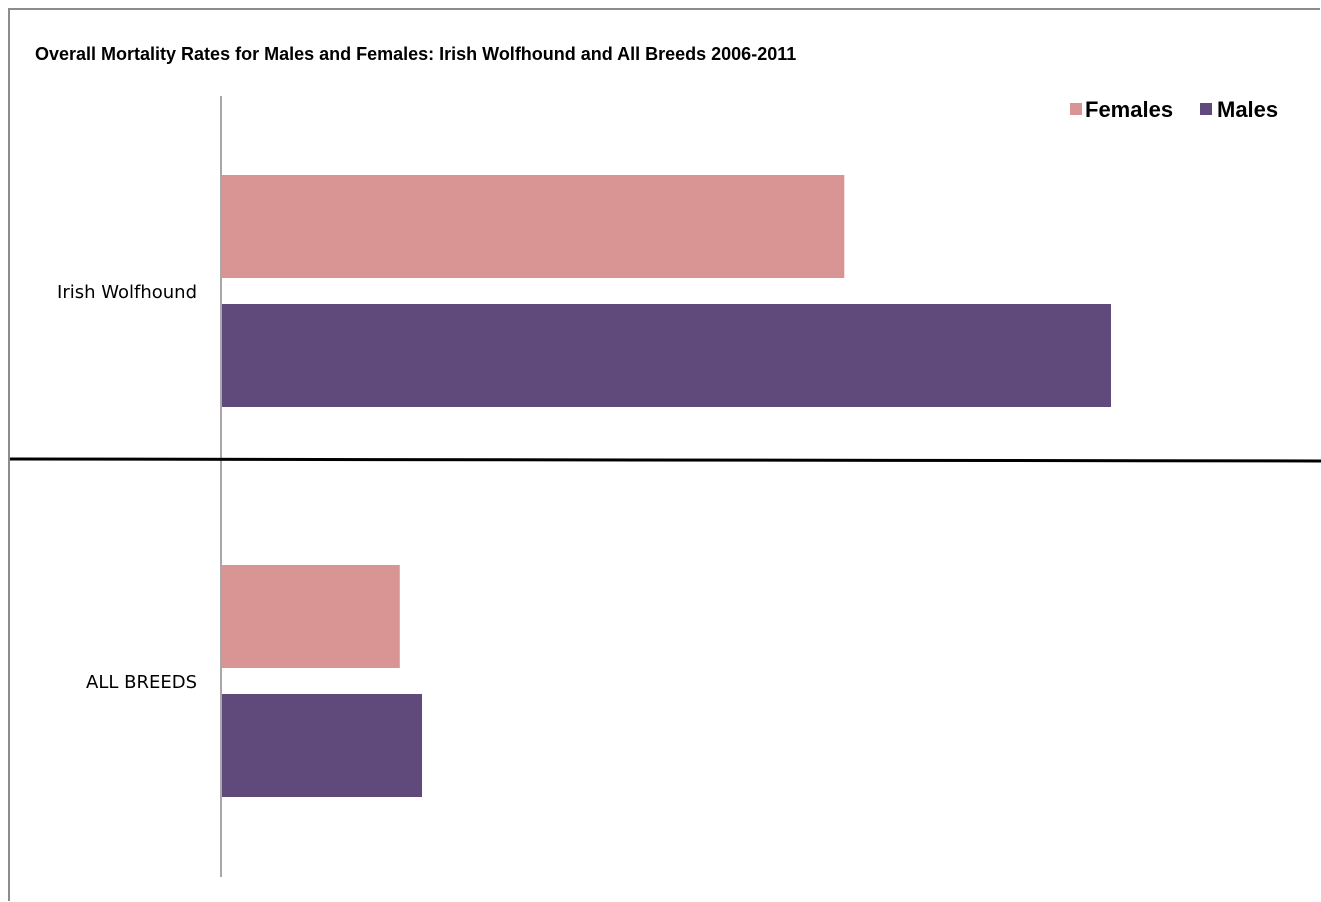 The height and width of the screenshot is (902, 1321). What do you see at coordinates (141, 682) in the screenshot?
I see `category-label-all-breeds: ALL BREEDS` at bounding box center [141, 682].